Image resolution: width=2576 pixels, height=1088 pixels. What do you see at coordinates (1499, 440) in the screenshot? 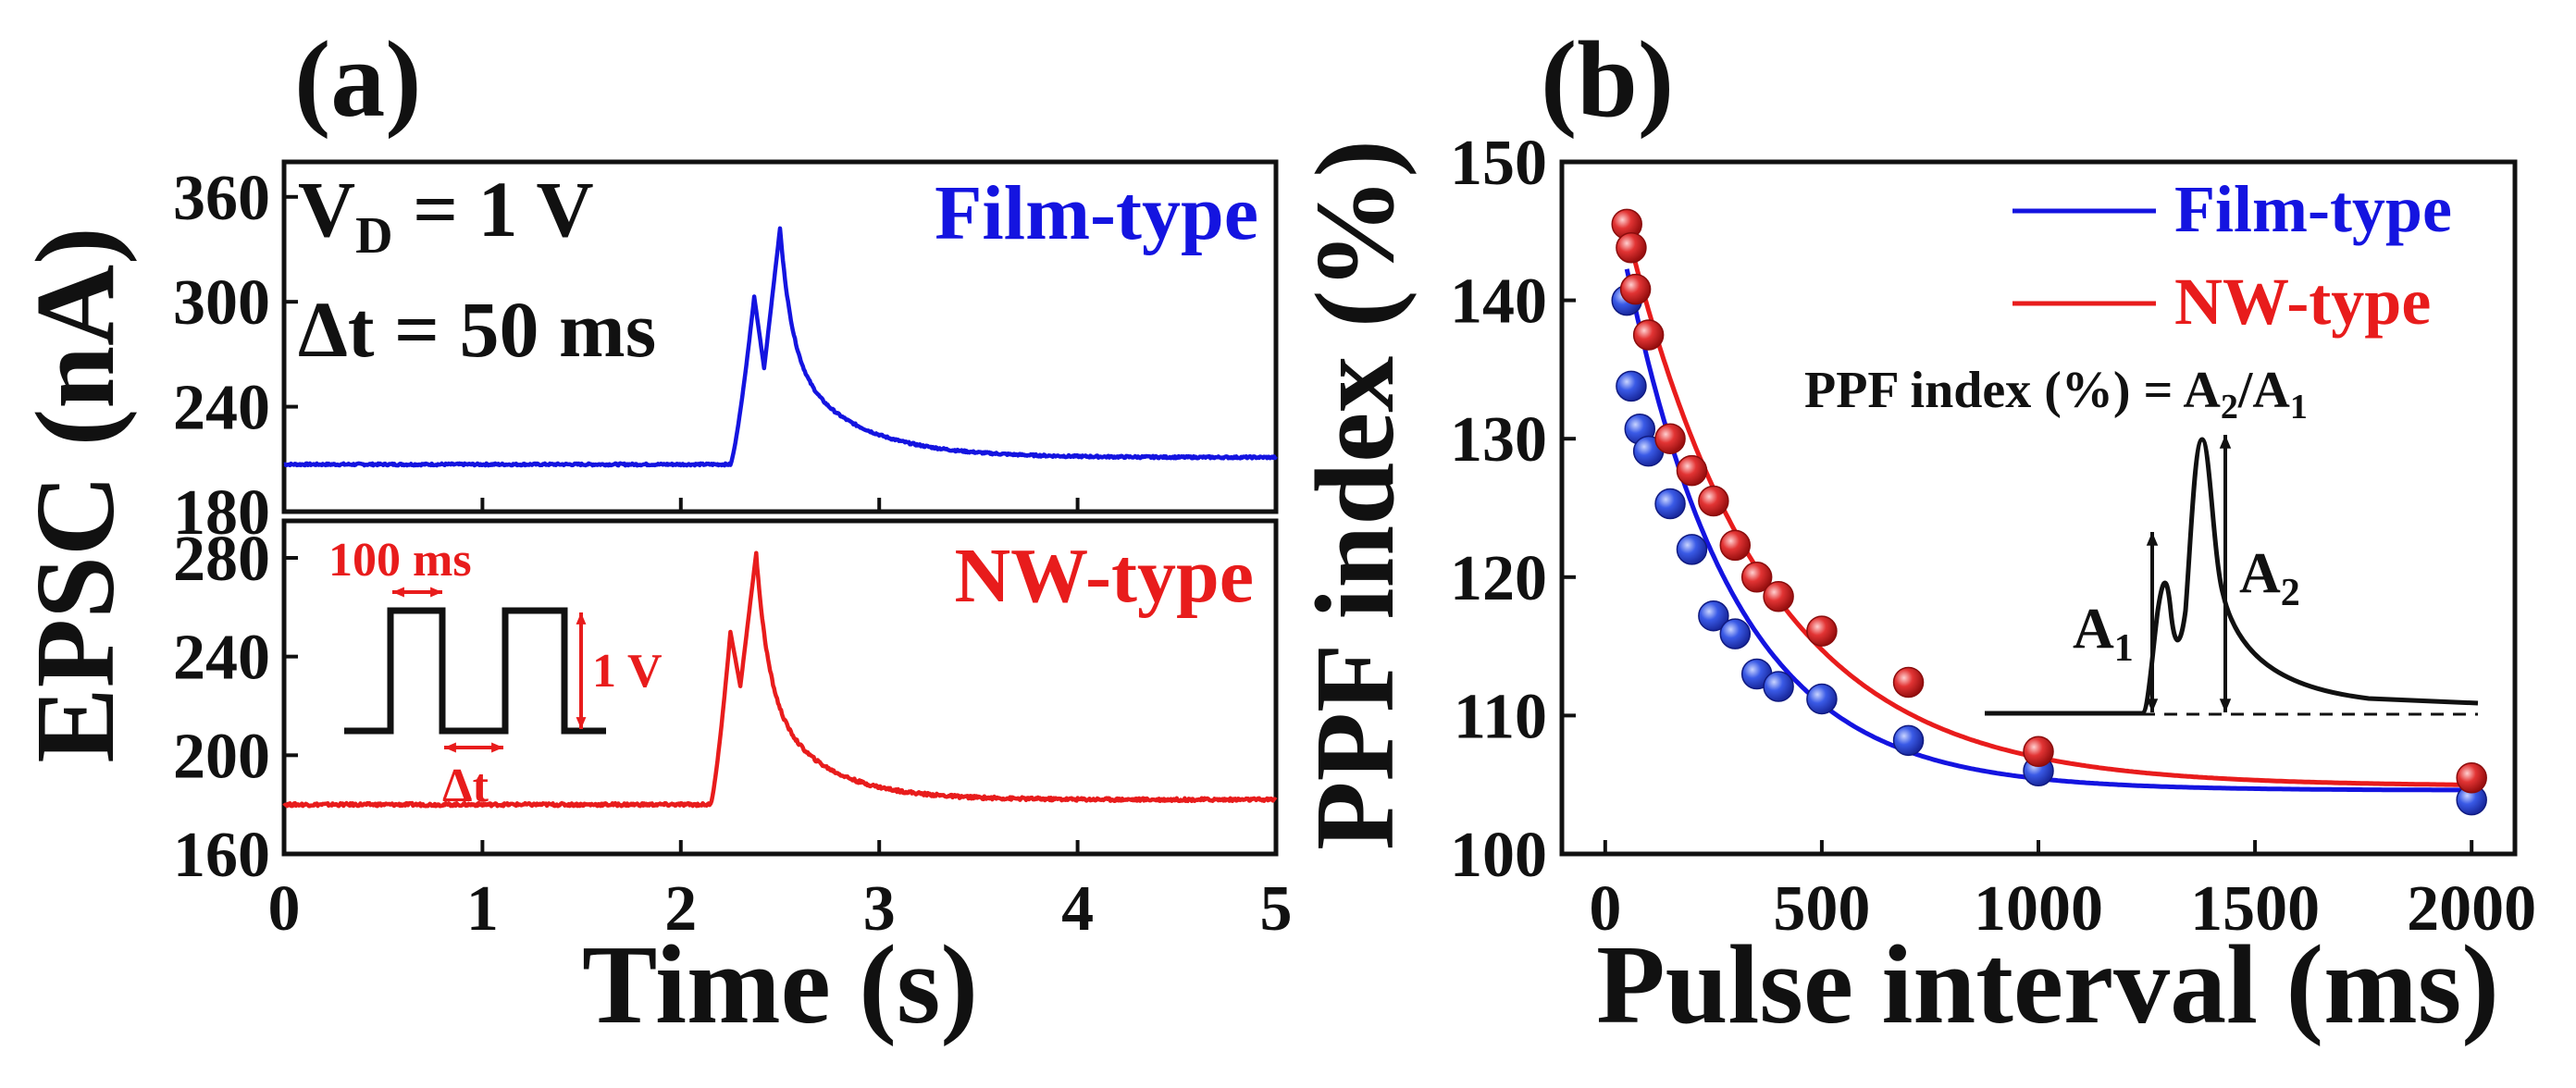
I see `y-tick-label: 130` at bounding box center [1499, 440].